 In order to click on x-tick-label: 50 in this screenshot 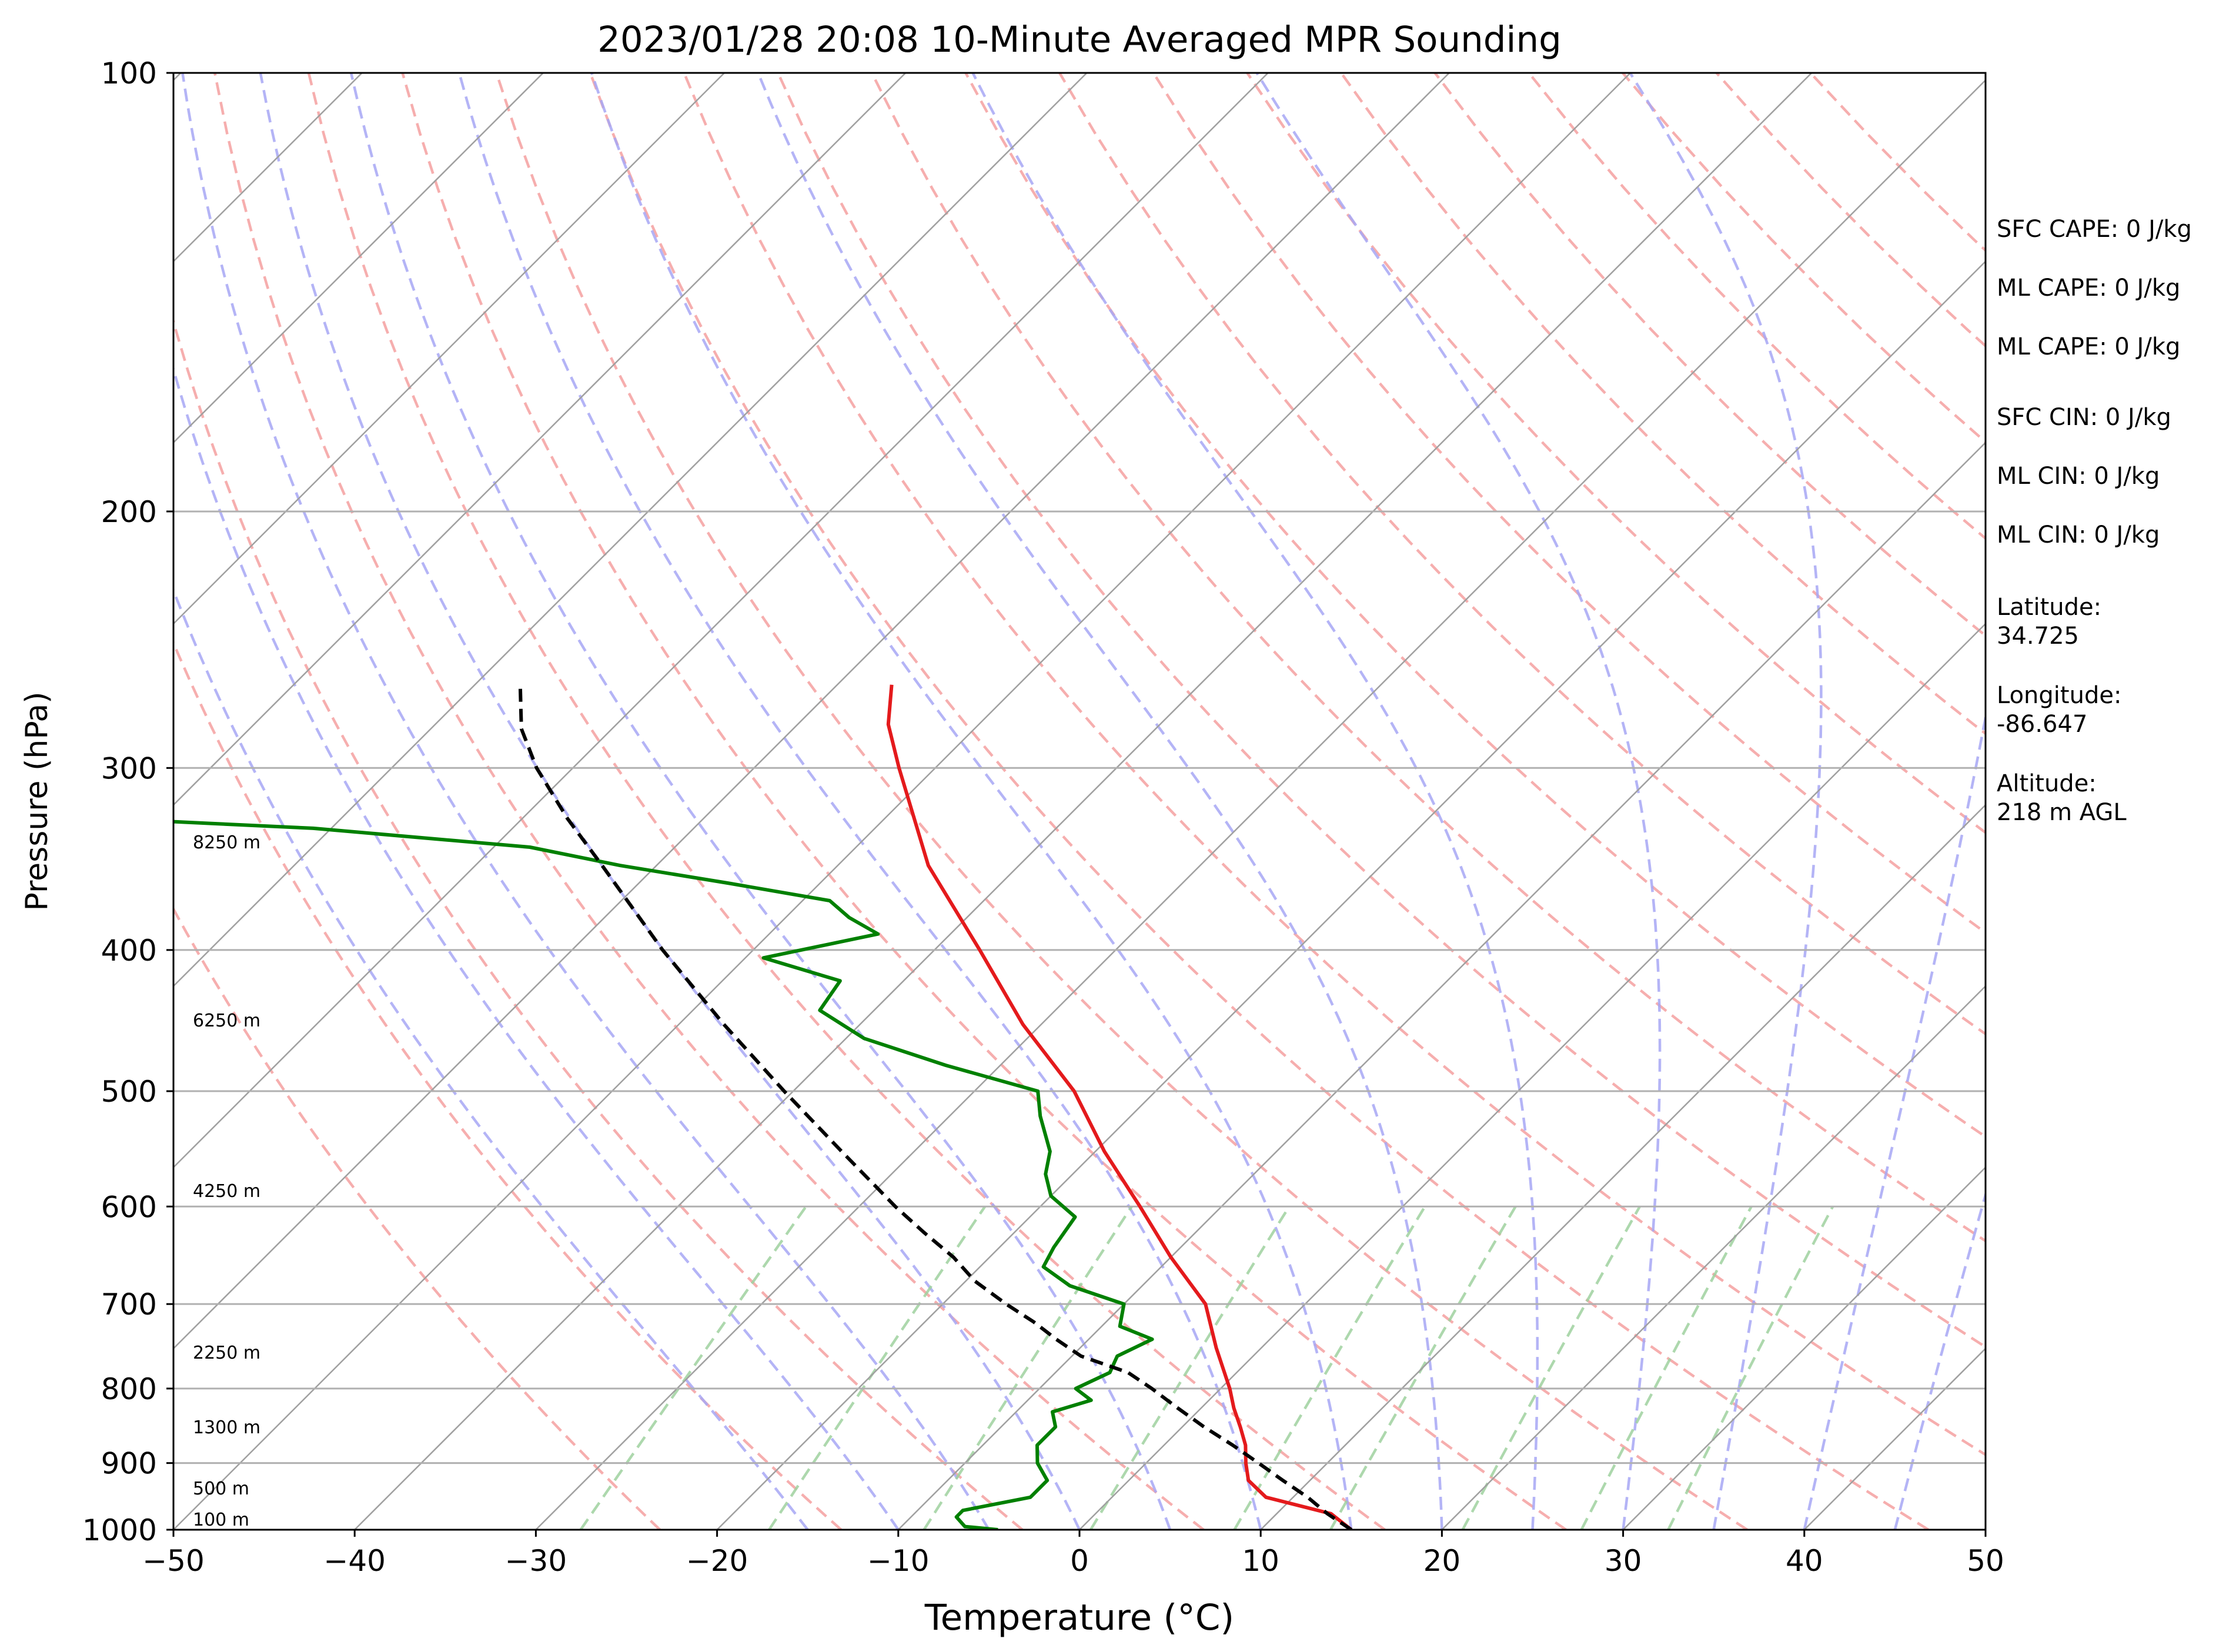, I will do `click(1986, 1561)`.